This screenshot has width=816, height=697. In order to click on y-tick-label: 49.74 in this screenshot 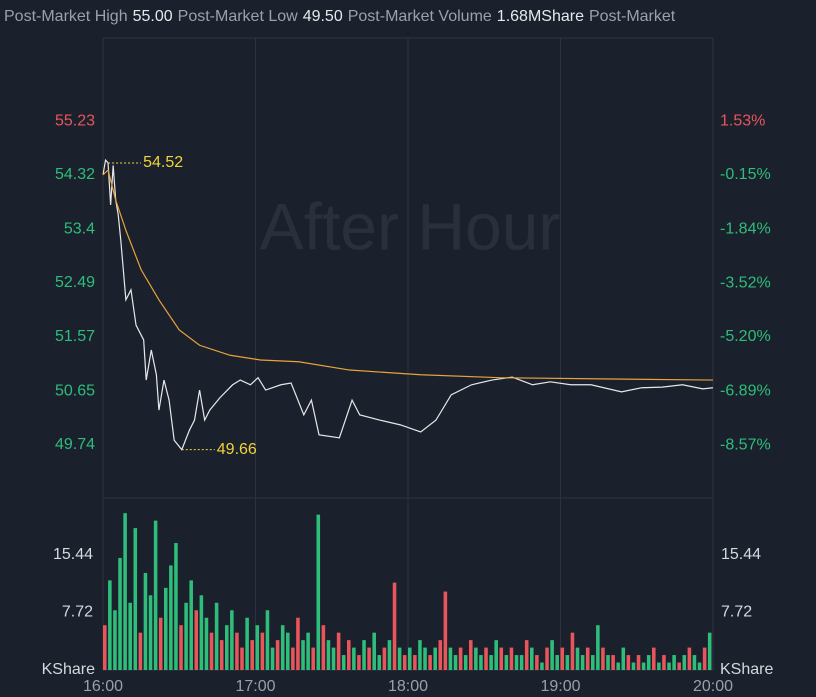, I will do `click(75, 444)`.